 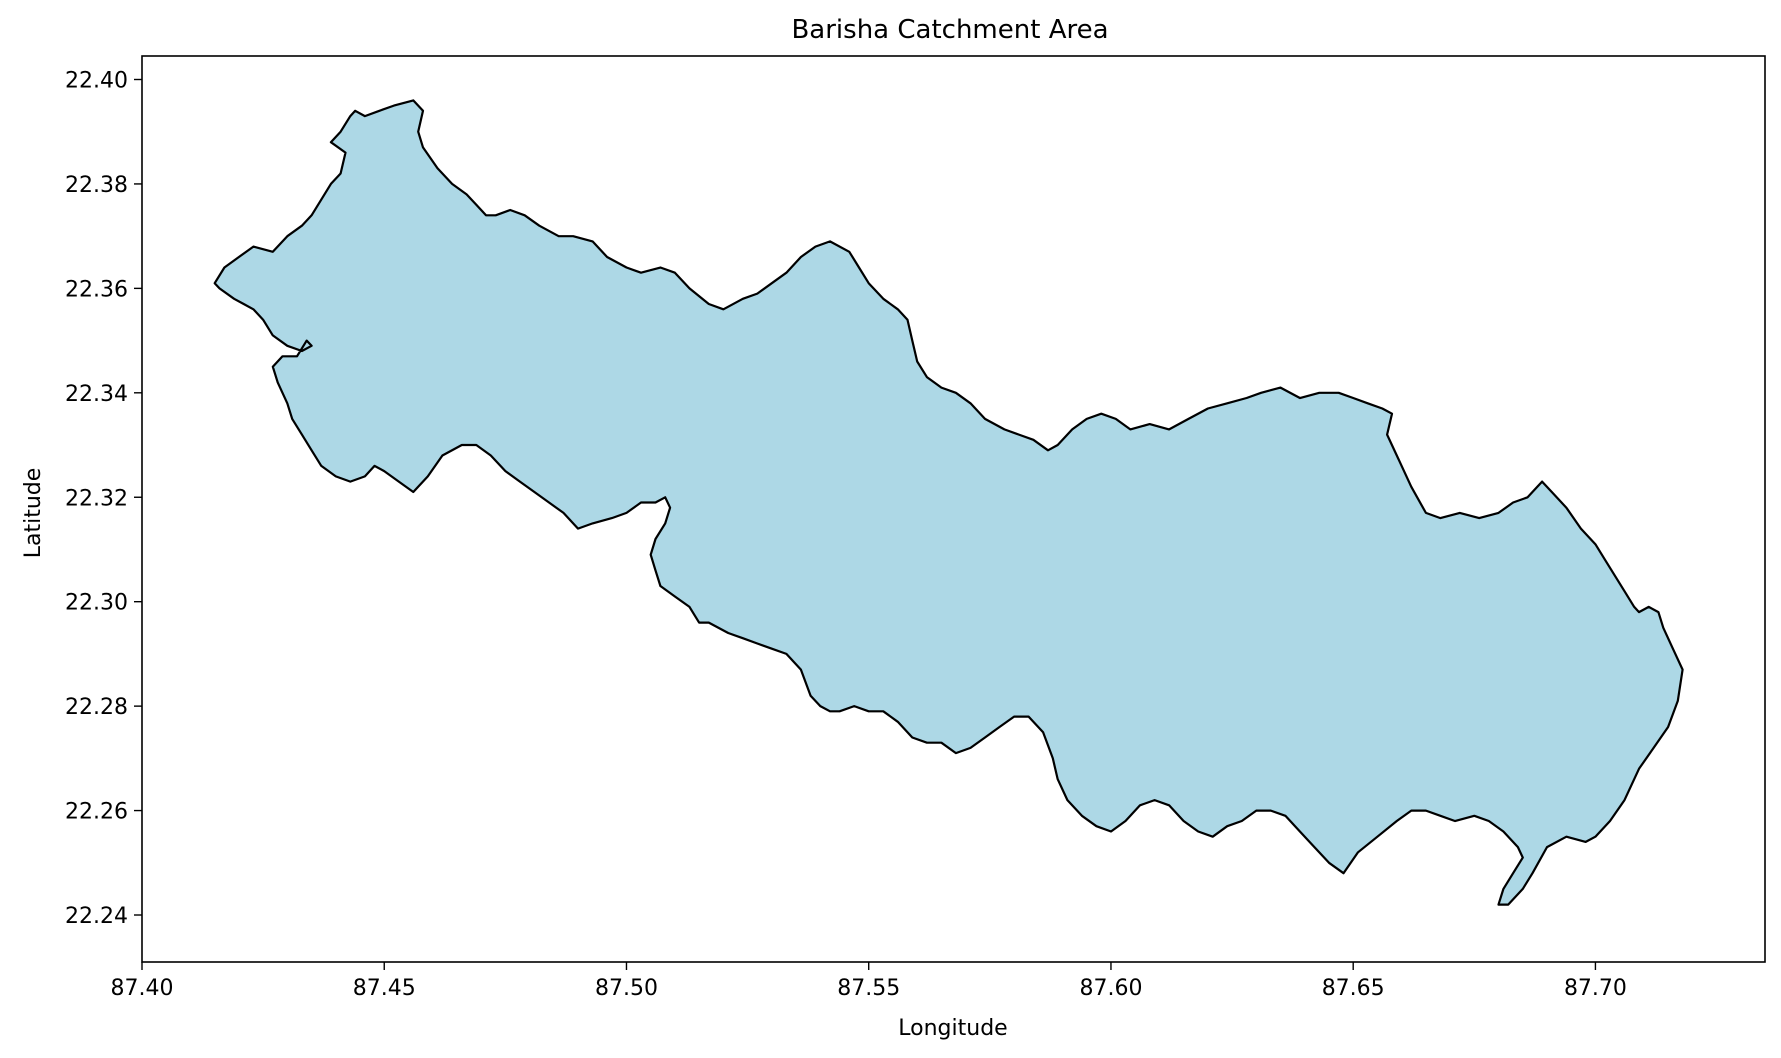 What do you see at coordinates (96, 603) in the screenshot?
I see `y-tick-label: 22.30` at bounding box center [96, 603].